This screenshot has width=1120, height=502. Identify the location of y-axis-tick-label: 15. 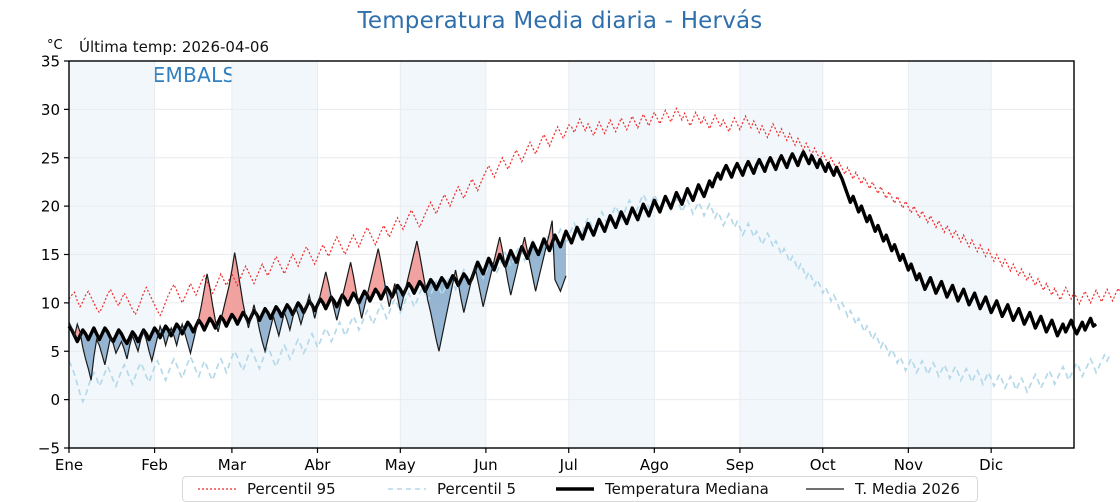
(50, 255).